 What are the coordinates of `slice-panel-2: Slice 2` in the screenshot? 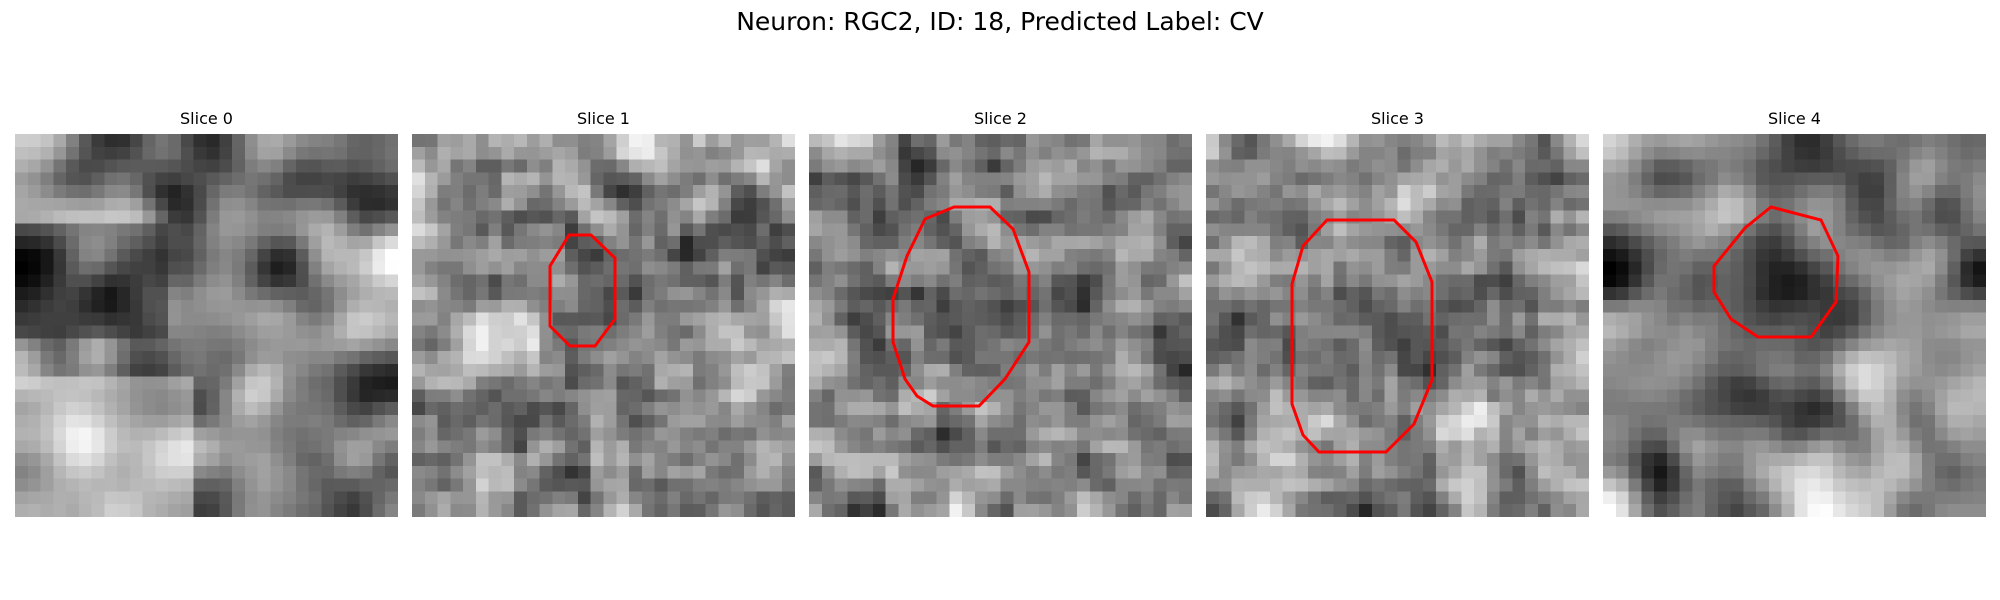 It's located at (1000, 314).